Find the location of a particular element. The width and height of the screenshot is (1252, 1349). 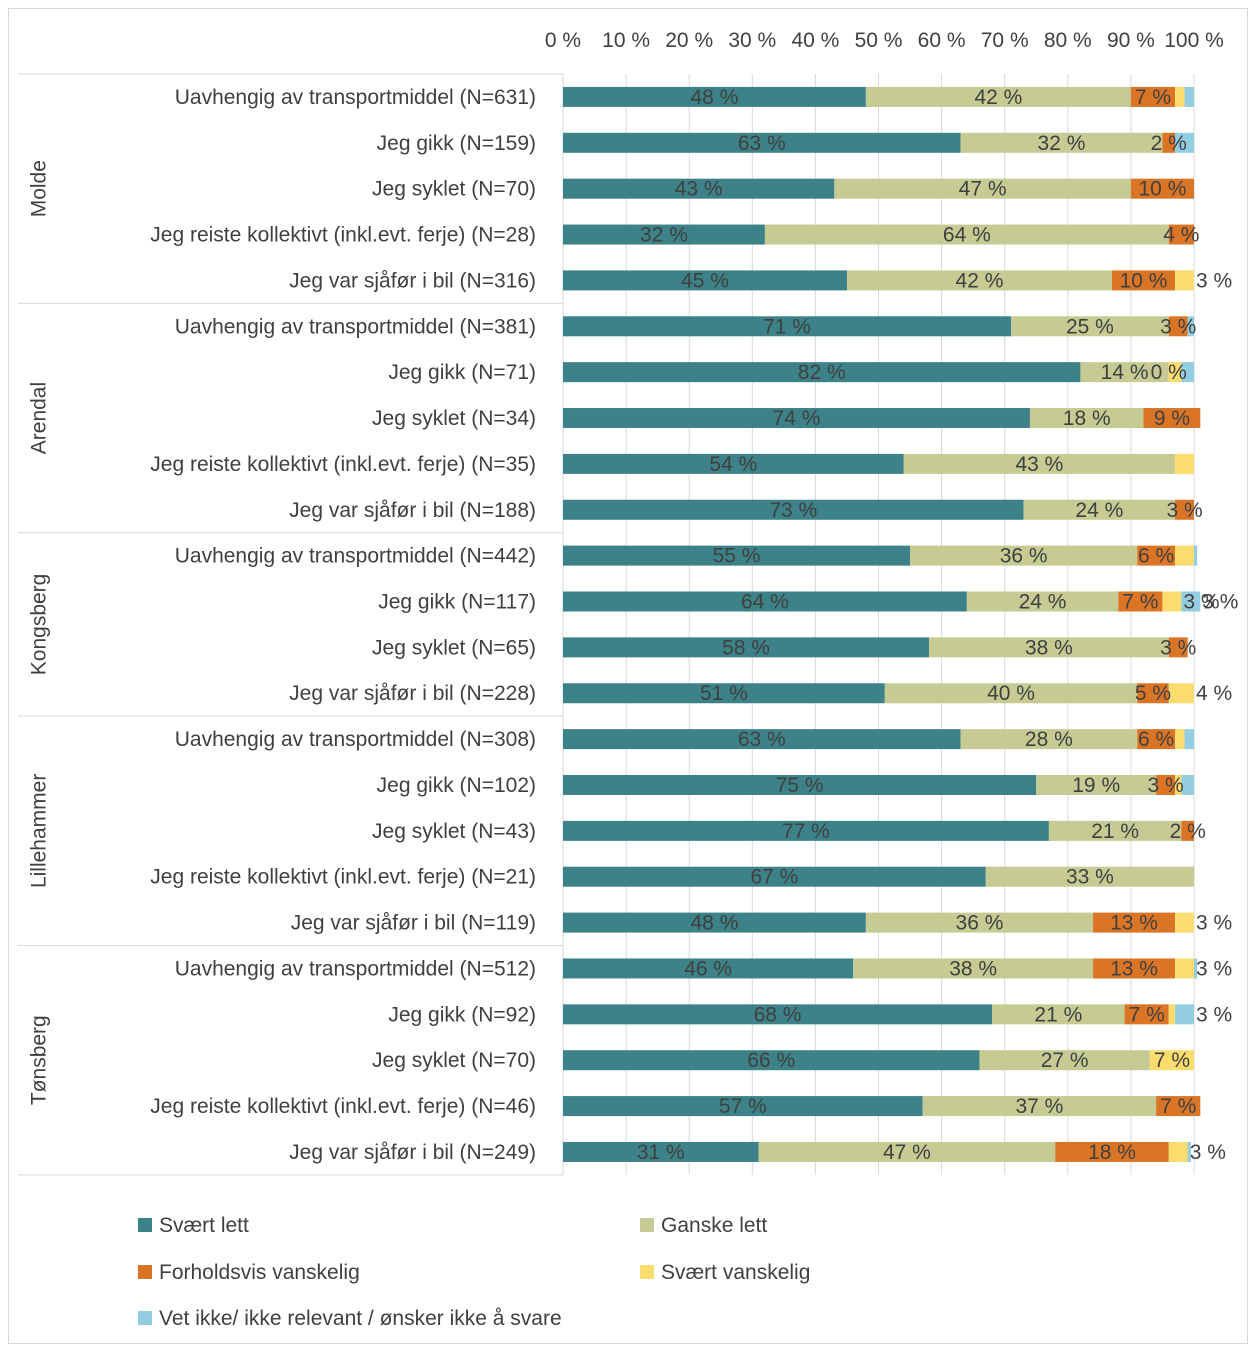

data-label: 77 % is located at coordinates (806, 831).